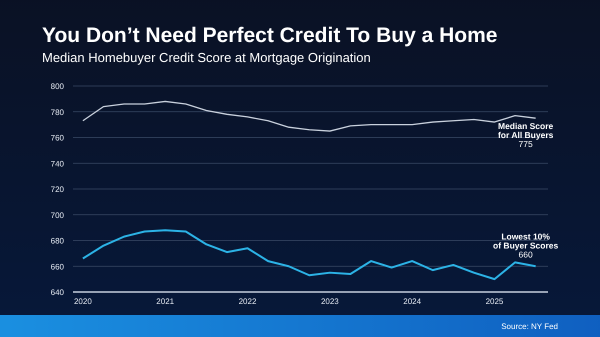  What do you see at coordinates (526, 240) in the screenshot?
I see `text: Lowest 10% of Buyer Scores` at bounding box center [526, 240].